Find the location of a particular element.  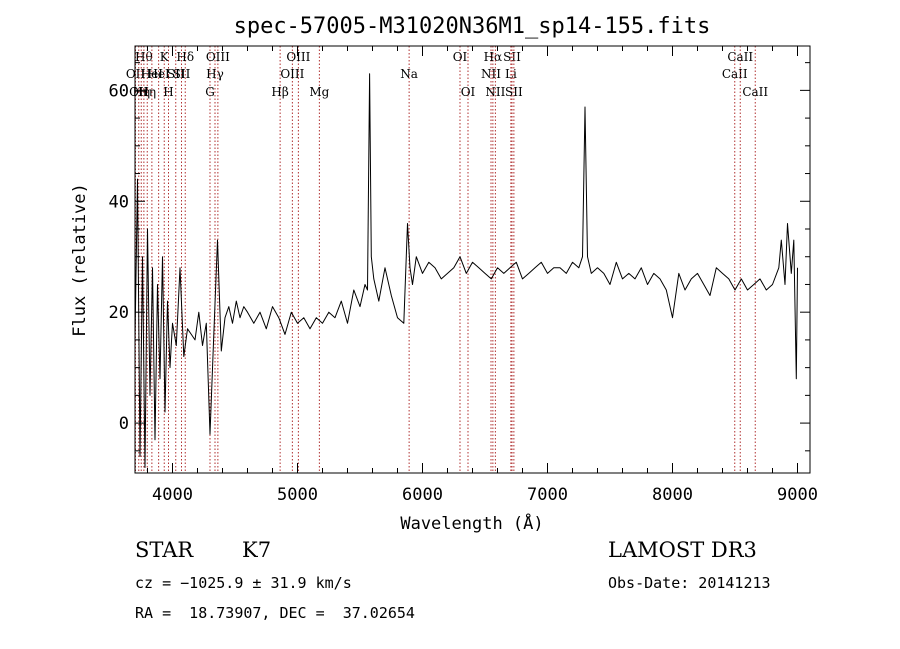

line-label-27: SII is located at coordinates (514, 92).